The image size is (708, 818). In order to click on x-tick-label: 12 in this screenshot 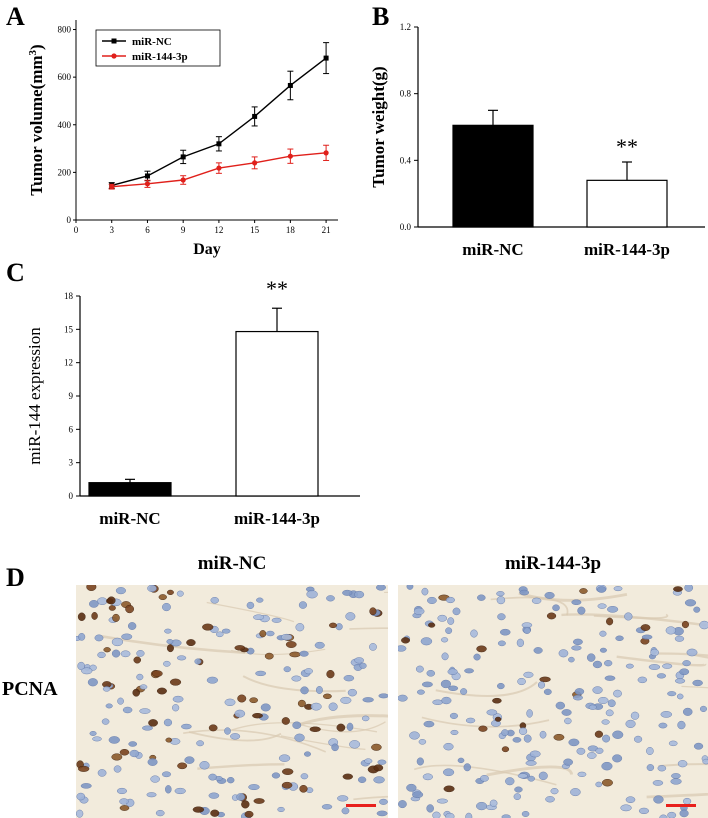, I will do `click(218, 230)`.